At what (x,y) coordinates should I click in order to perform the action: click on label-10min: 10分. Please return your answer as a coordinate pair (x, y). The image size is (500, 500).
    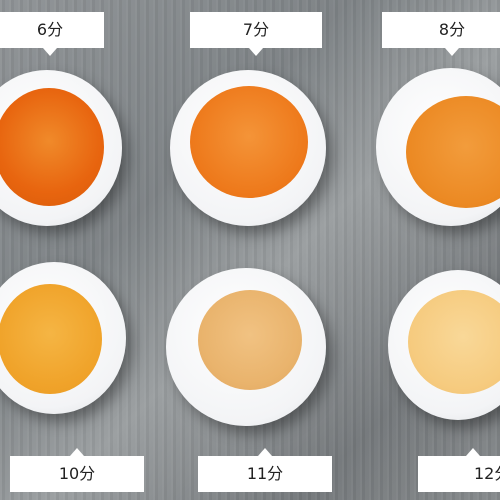
    Looking at the image, I should click on (77, 470).